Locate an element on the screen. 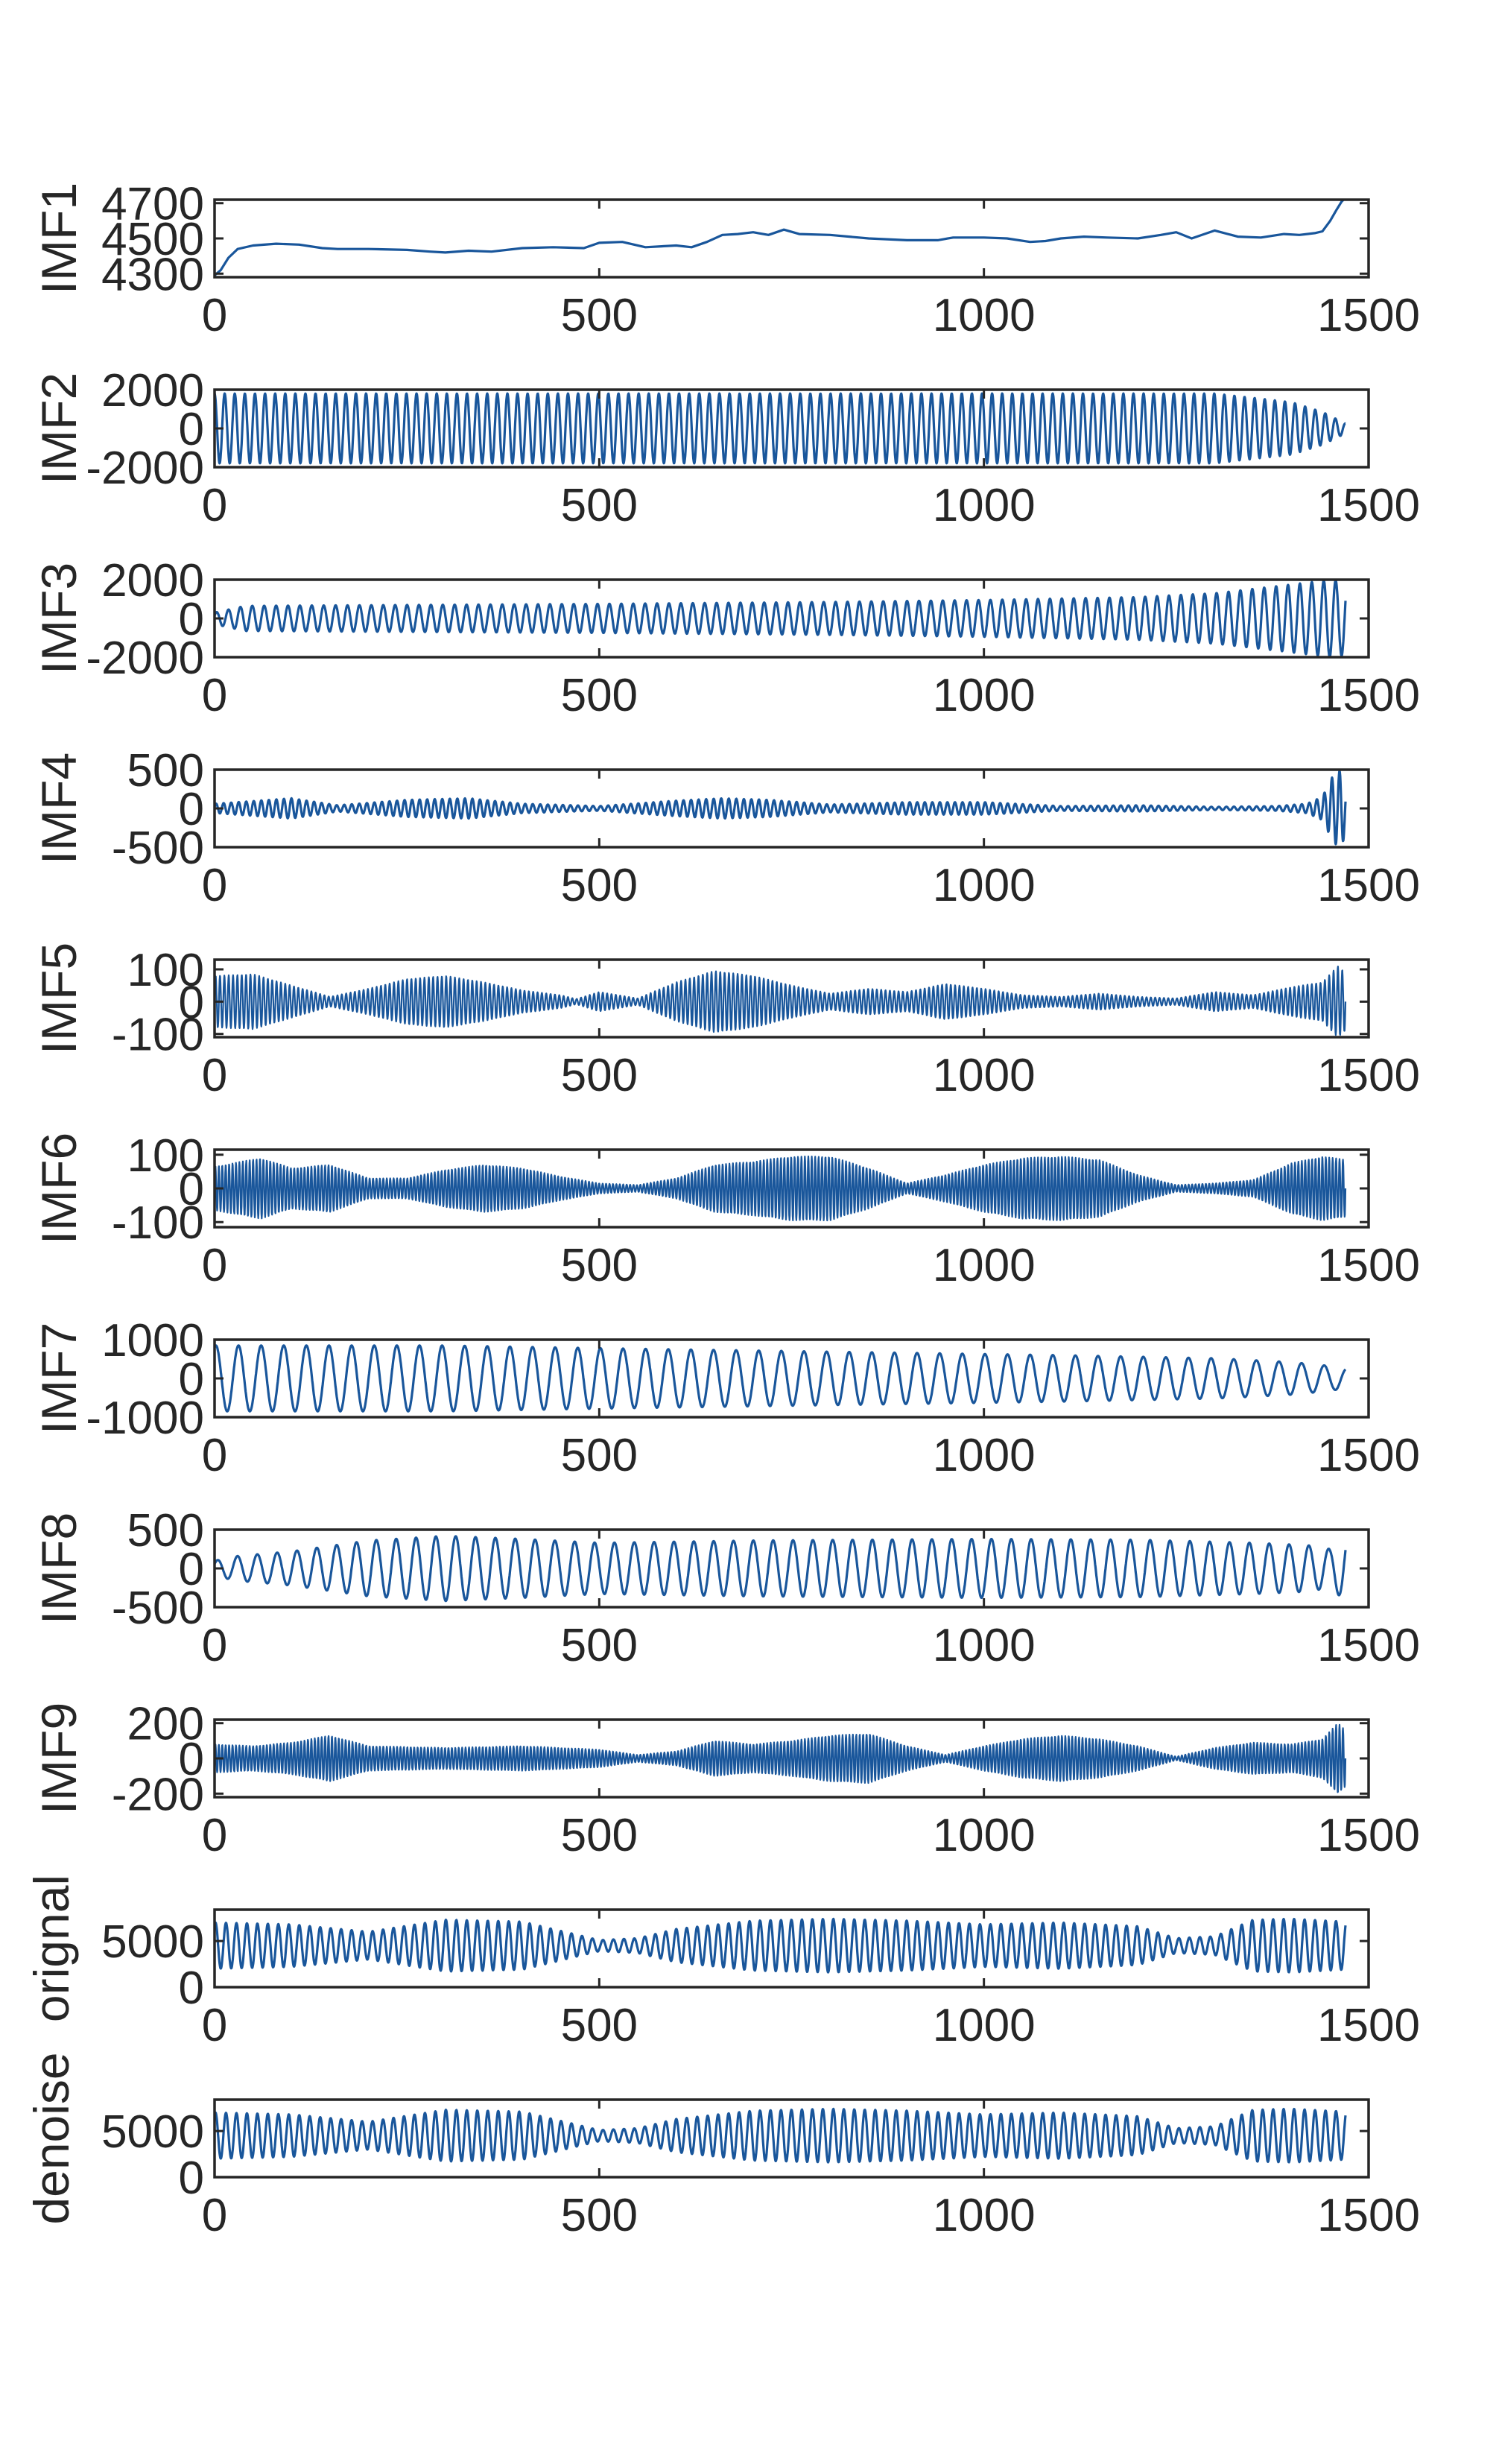  y-axis-label: IMF2 is located at coordinates (59, 428).